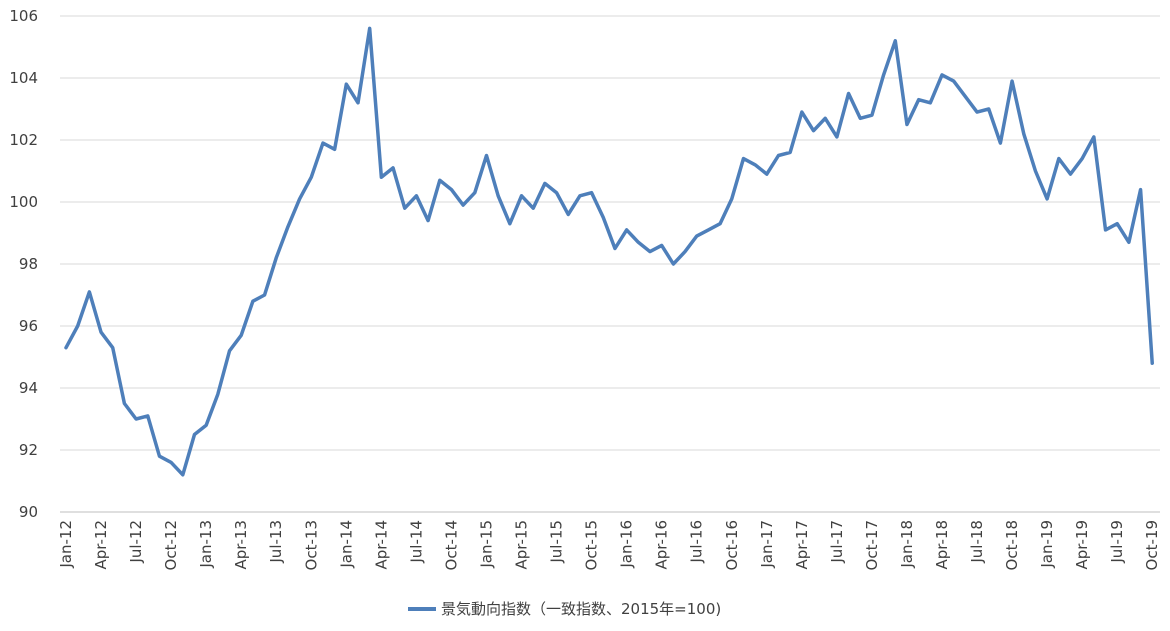 The width and height of the screenshot is (1170, 631). What do you see at coordinates (28, 326) in the screenshot?
I see `y-tick-label: 96` at bounding box center [28, 326].